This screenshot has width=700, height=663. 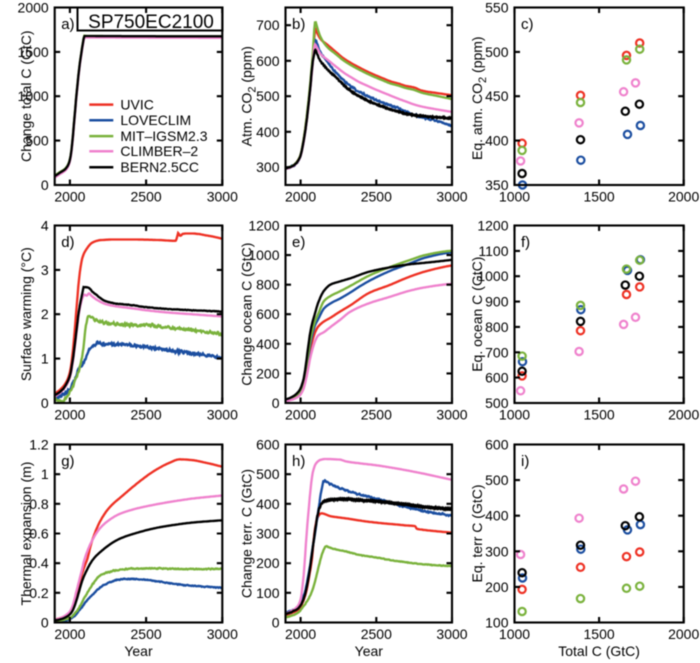 I want to click on svg-text: Eq. ocean C (GtC), so click(x=477, y=314).